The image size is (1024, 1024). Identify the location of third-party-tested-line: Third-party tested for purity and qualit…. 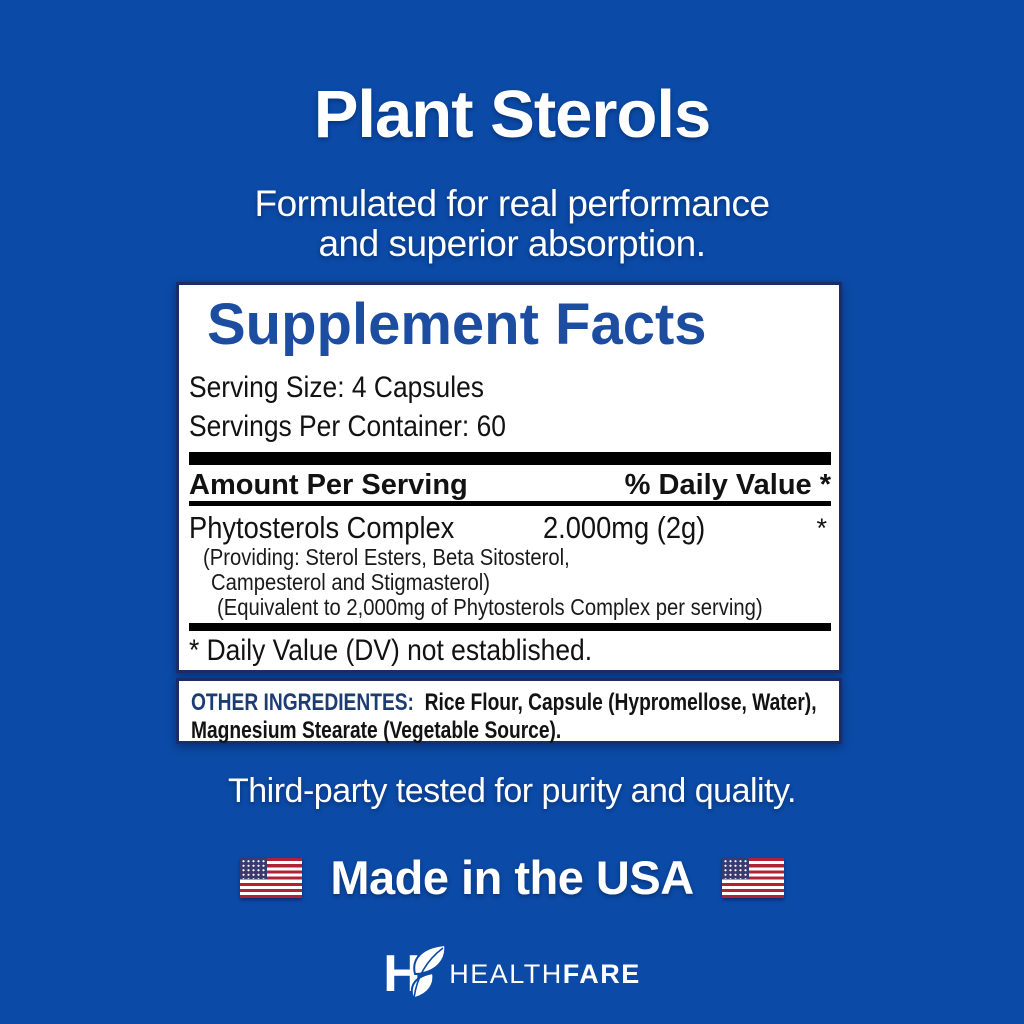
(512, 791).